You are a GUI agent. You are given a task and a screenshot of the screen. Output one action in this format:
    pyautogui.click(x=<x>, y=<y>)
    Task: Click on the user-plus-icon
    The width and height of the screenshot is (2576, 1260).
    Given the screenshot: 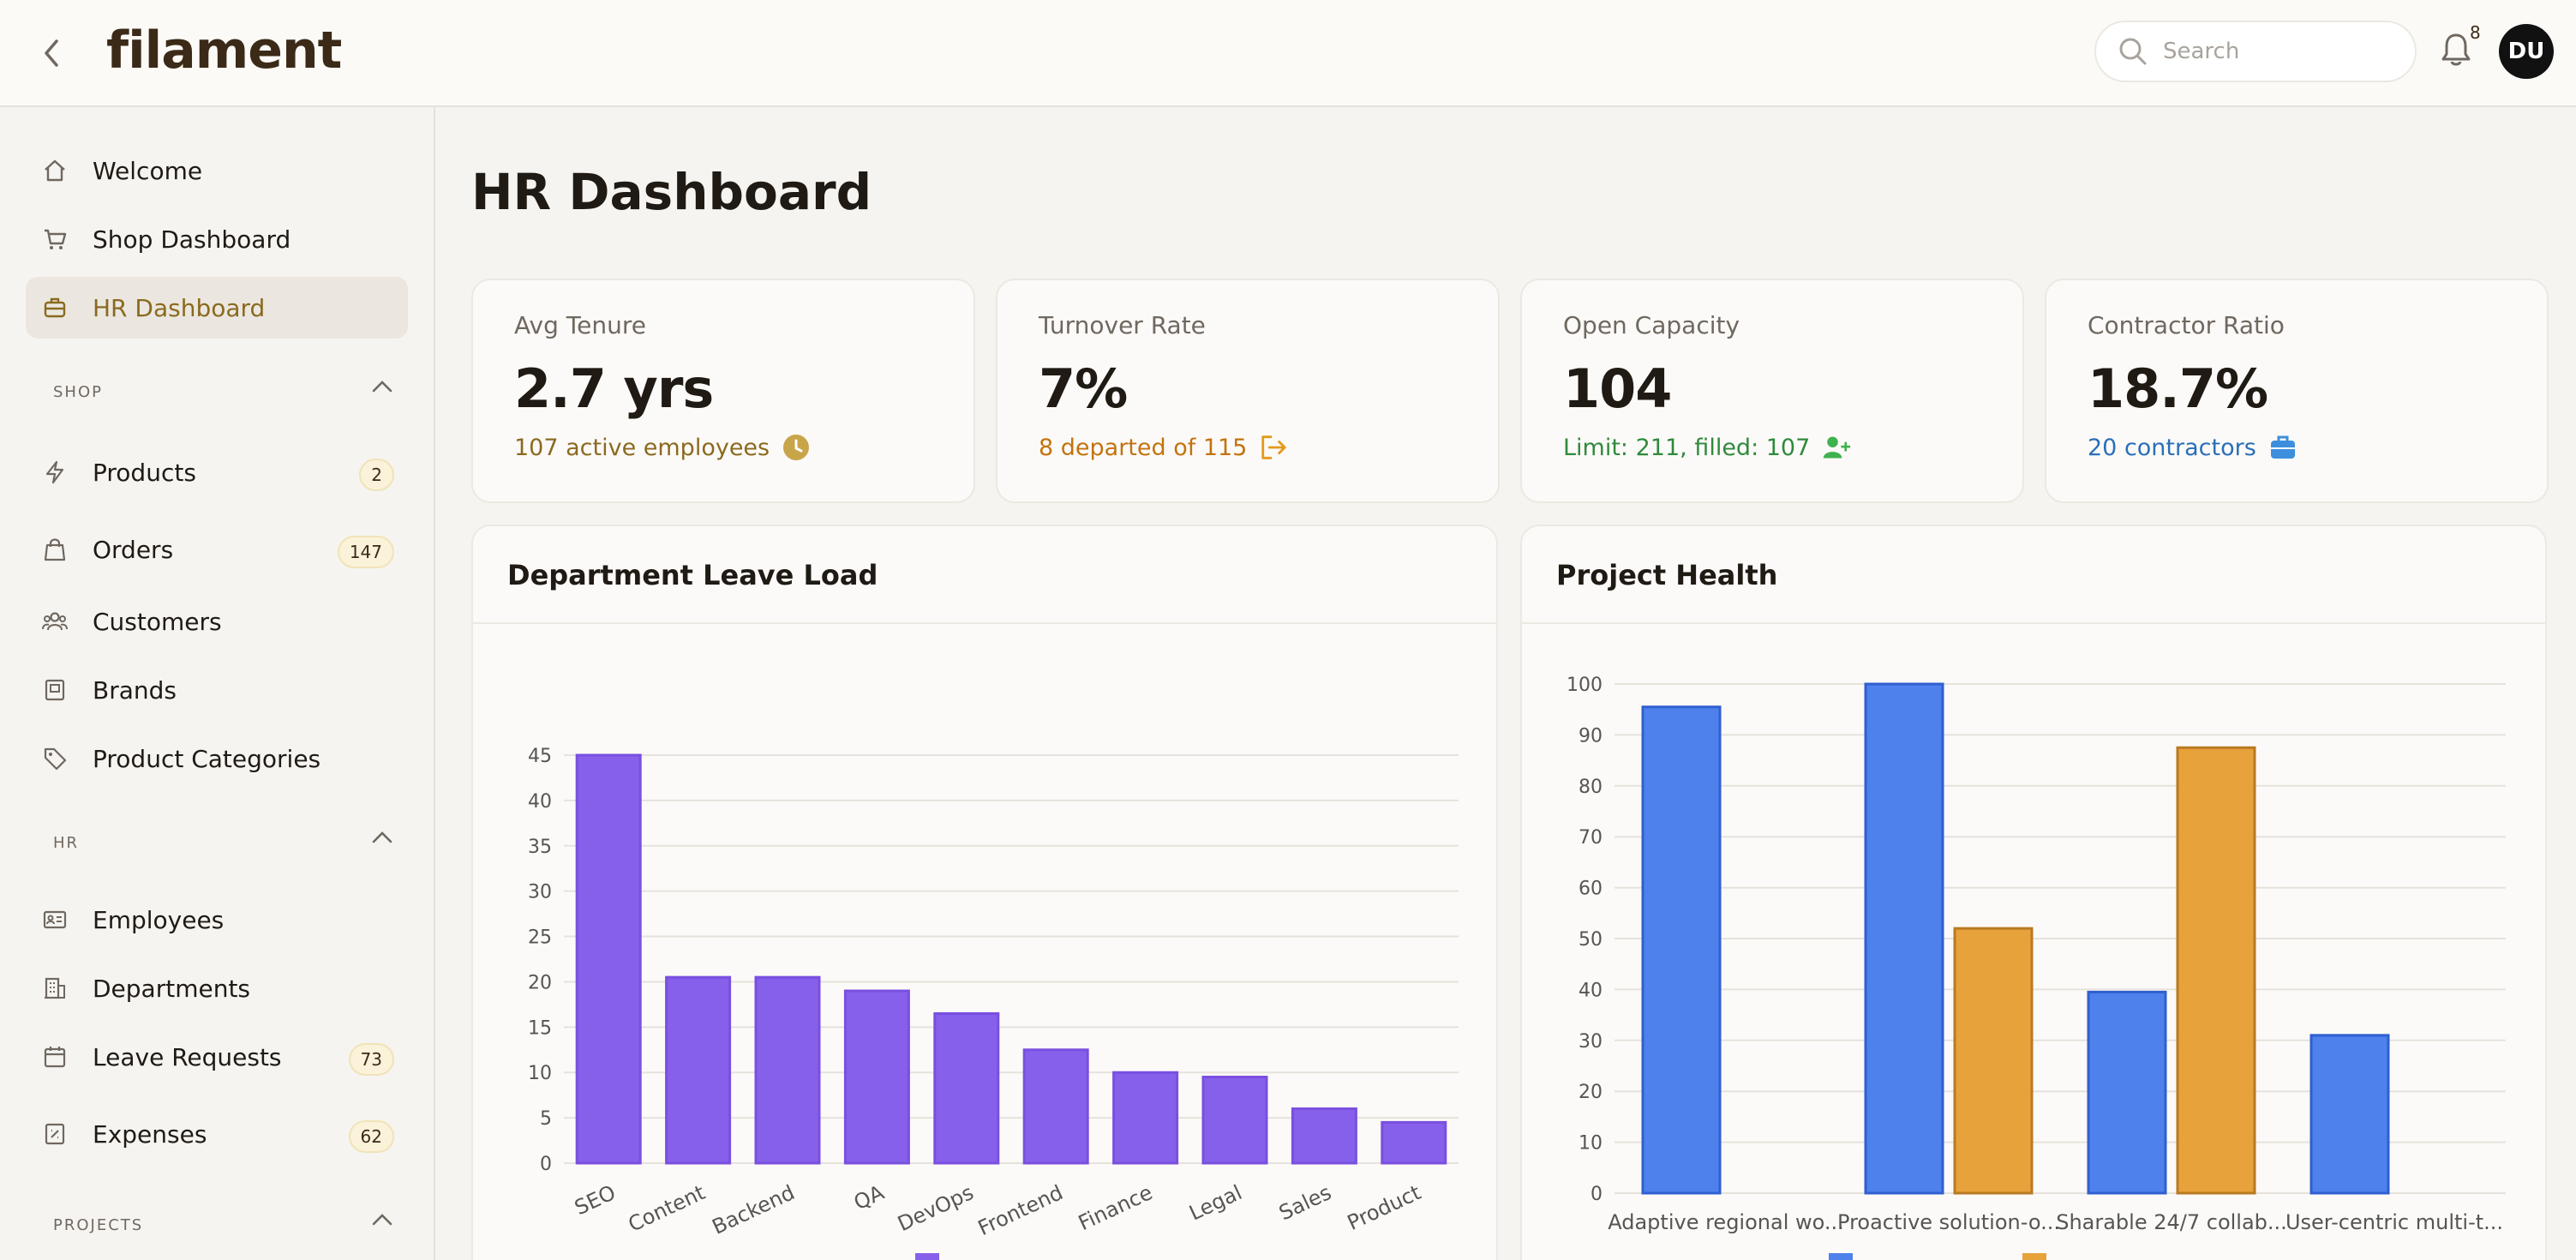 What is the action you would take?
    pyautogui.click(x=1836, y=447)
    